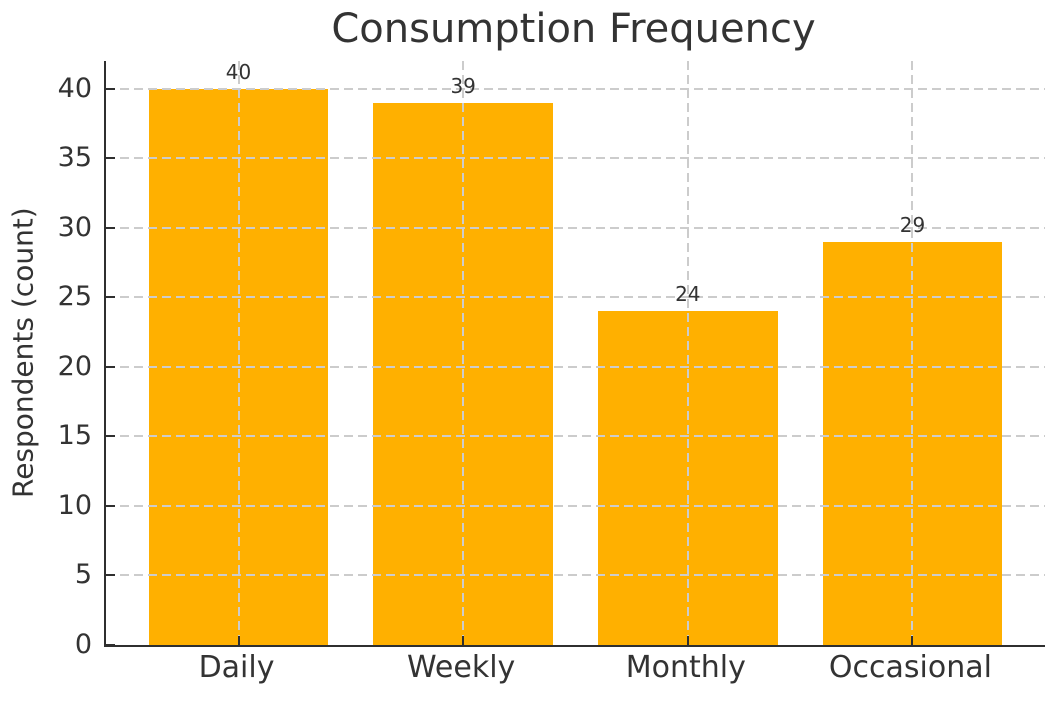 The height and width of the screenshot is (701, 1061). Describe the element at coordinates (74, 227) in the screenshot. I see `y-tick-label: 30` at that location.